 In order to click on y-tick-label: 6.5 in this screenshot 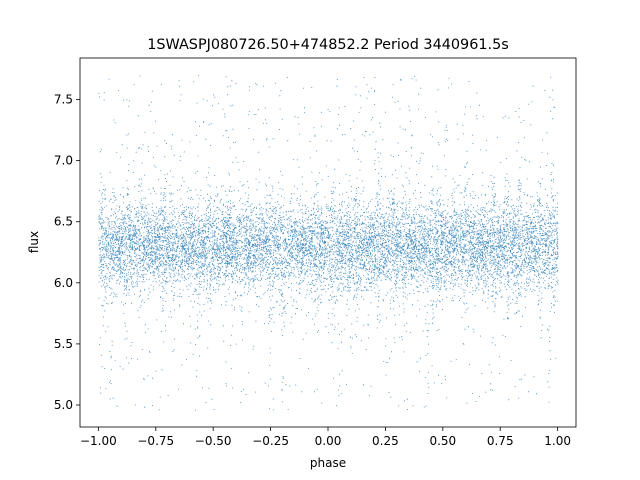, I will do `click(63, 222)`.